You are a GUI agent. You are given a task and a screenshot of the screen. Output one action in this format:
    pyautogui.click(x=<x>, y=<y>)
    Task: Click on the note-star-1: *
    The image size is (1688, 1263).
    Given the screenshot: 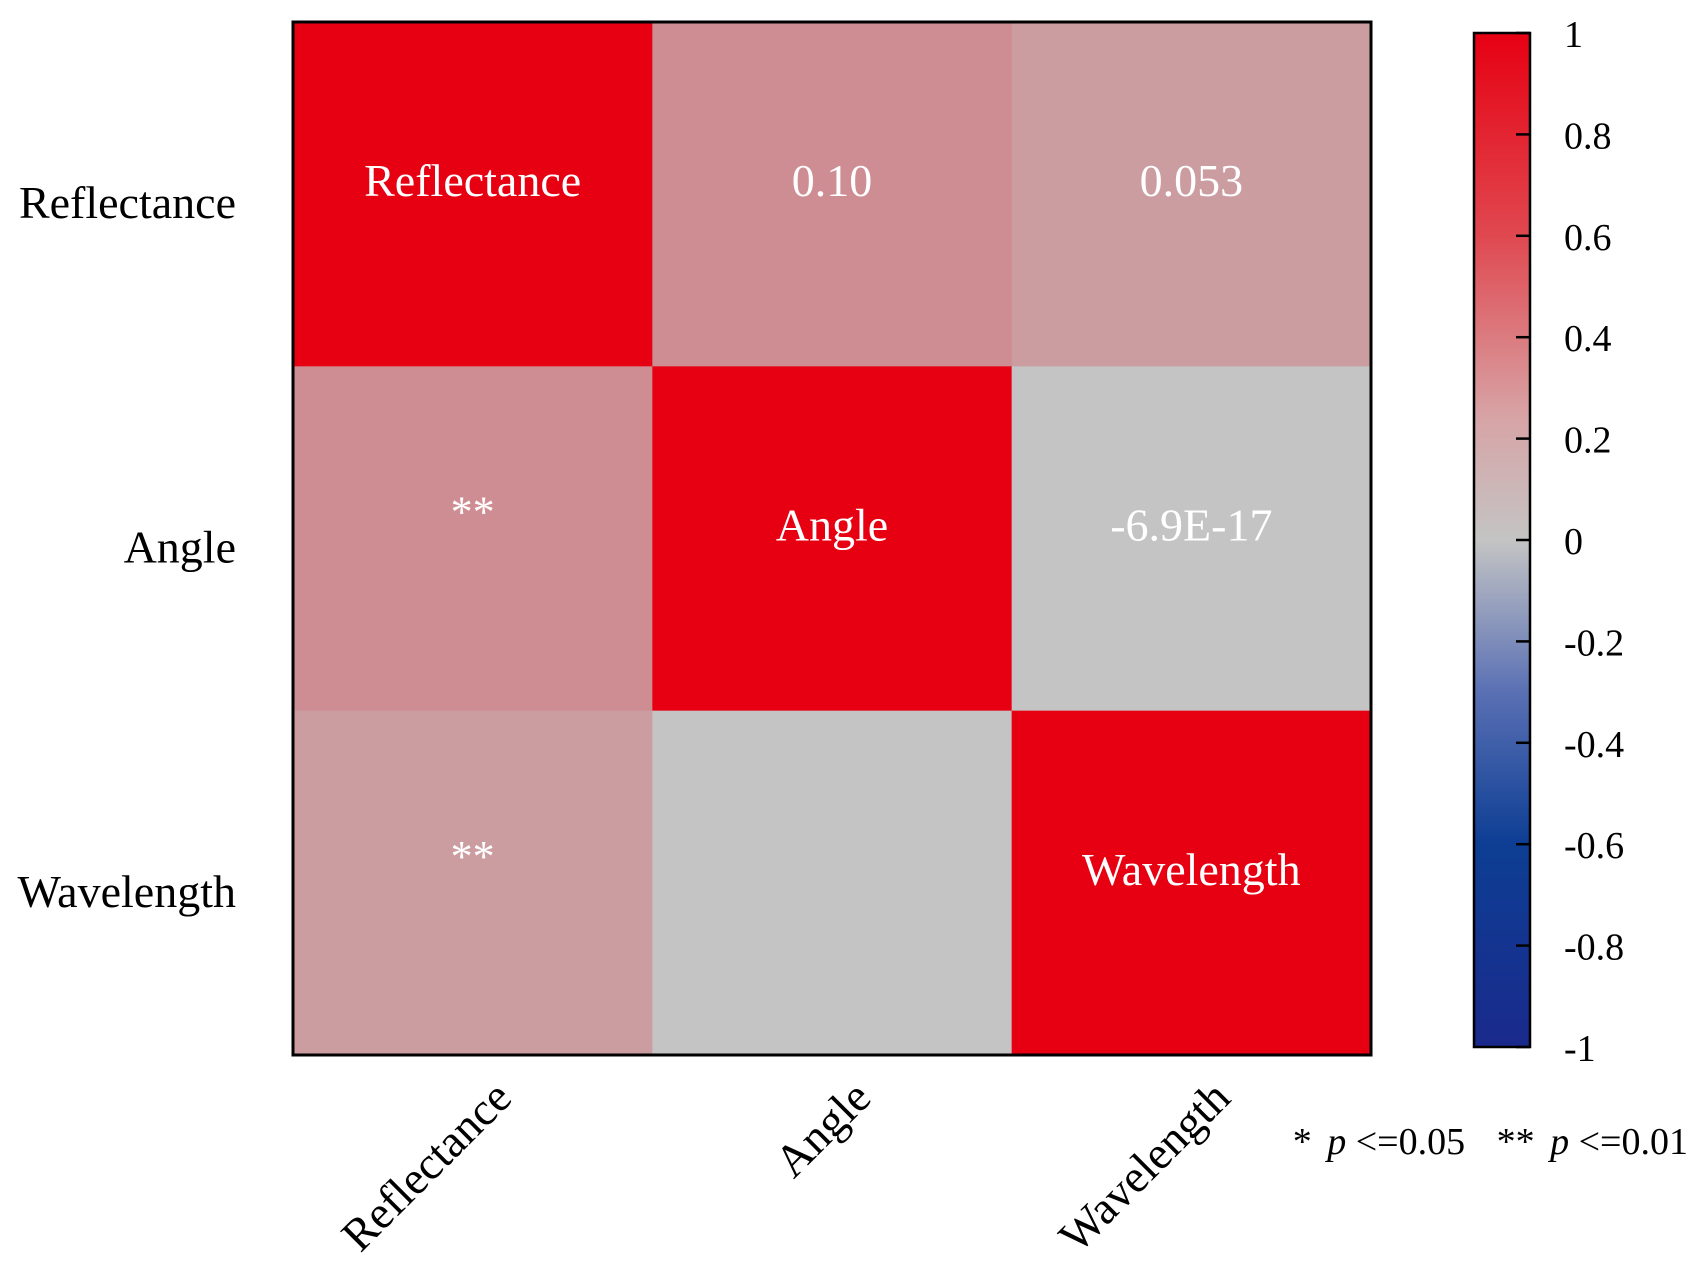 What is the action you would take?
    pyautogui.click(x=1302, y=1142)
    